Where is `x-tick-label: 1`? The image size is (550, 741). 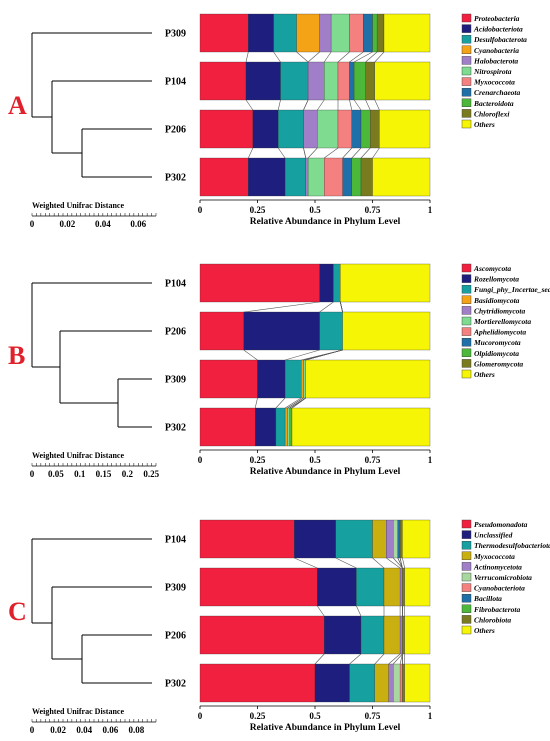
x-tick-label: 1 is located at coordinates (430, 460).